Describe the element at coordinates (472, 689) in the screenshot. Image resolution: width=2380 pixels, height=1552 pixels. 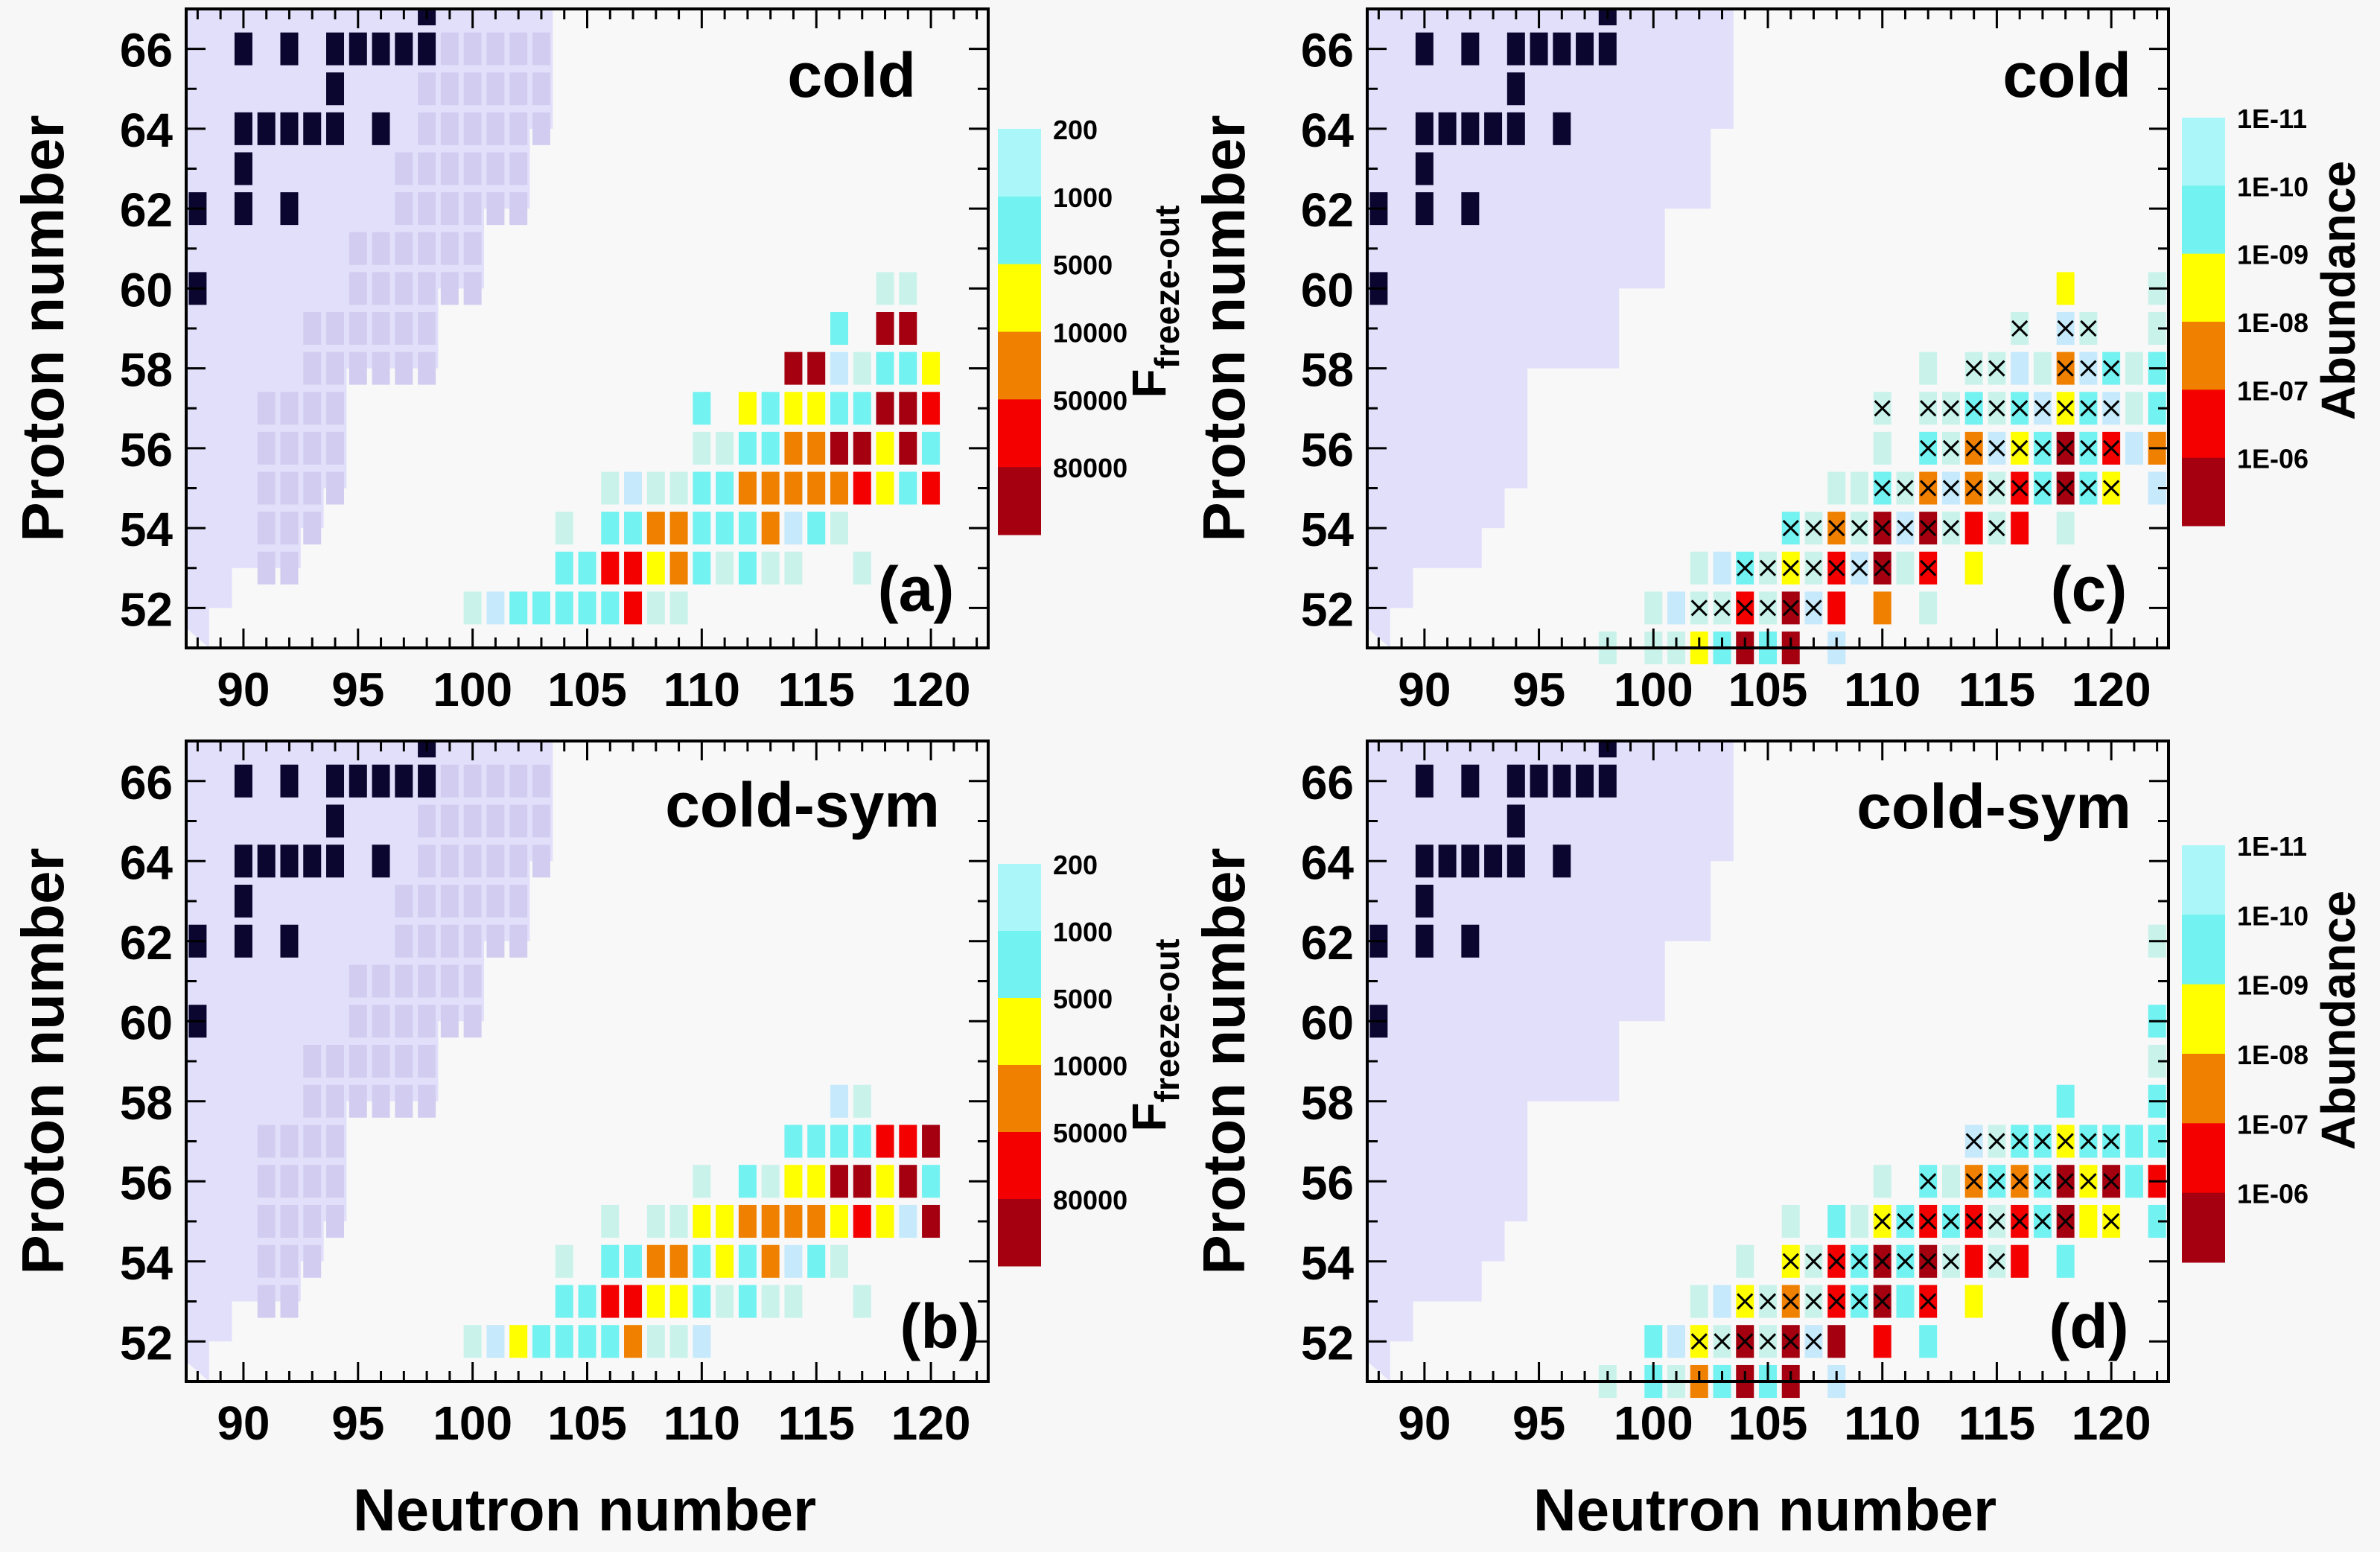
I see `x-tick-label: 100` at that location.